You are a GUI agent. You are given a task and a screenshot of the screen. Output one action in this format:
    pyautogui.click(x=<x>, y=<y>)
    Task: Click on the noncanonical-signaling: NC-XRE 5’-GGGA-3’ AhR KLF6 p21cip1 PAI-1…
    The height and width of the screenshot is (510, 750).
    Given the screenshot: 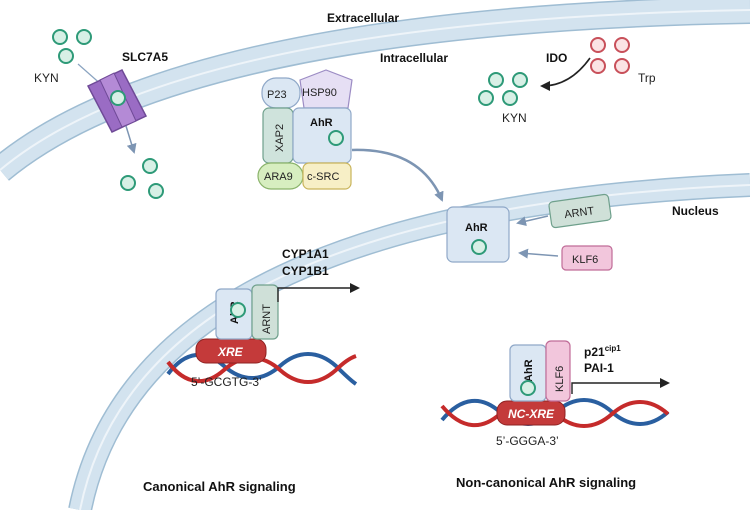 What is the action you would take?
    pyautogui.click(x=555, y=415)
    